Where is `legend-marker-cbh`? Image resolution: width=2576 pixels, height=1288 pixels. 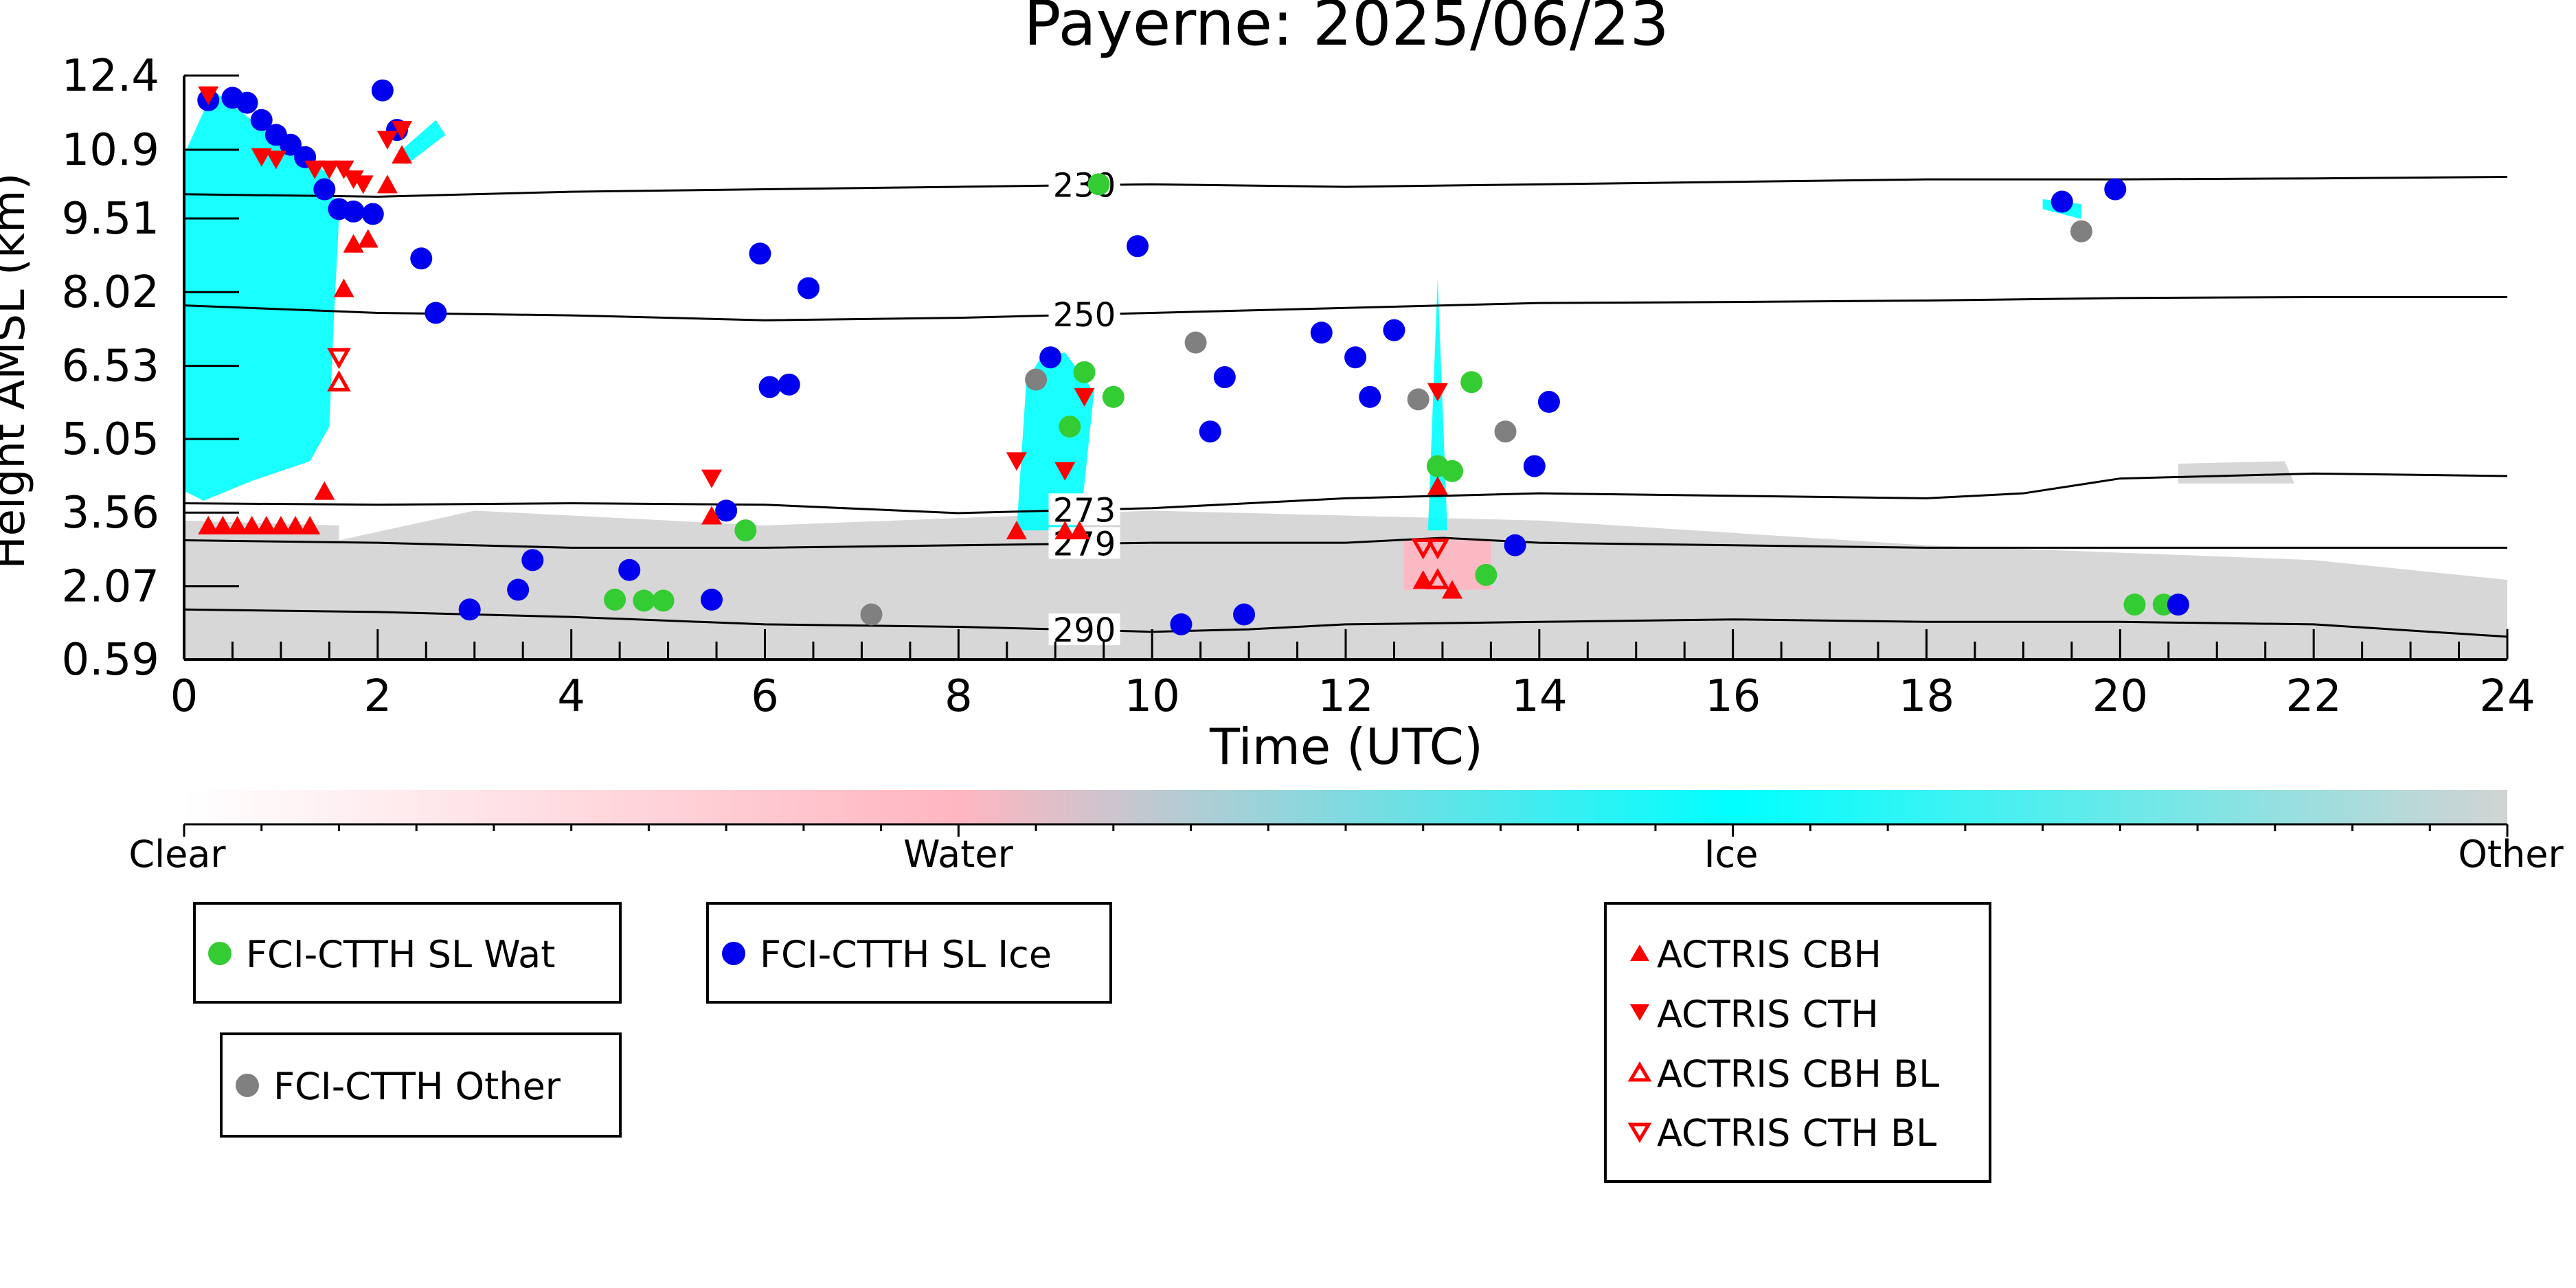
legend-marker-cbh is located at coordinates (1639, 953).